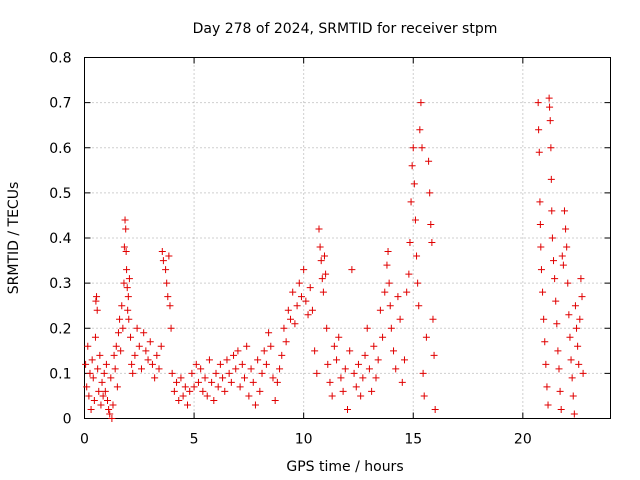 Image resolution: width=640 pixels, height=480 pixels. What do you see at coordinates (60, 104) in the screenshot?
I see `y-tick-label: 0.7` at bounding box center [60, 104].